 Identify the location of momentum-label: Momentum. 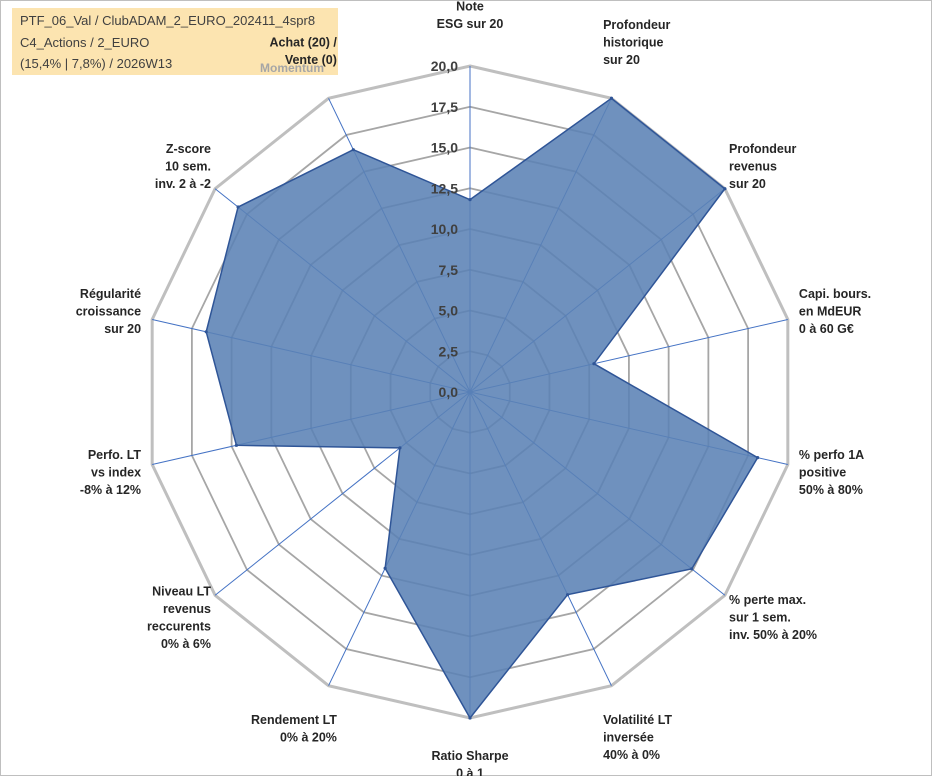
(292, 68).